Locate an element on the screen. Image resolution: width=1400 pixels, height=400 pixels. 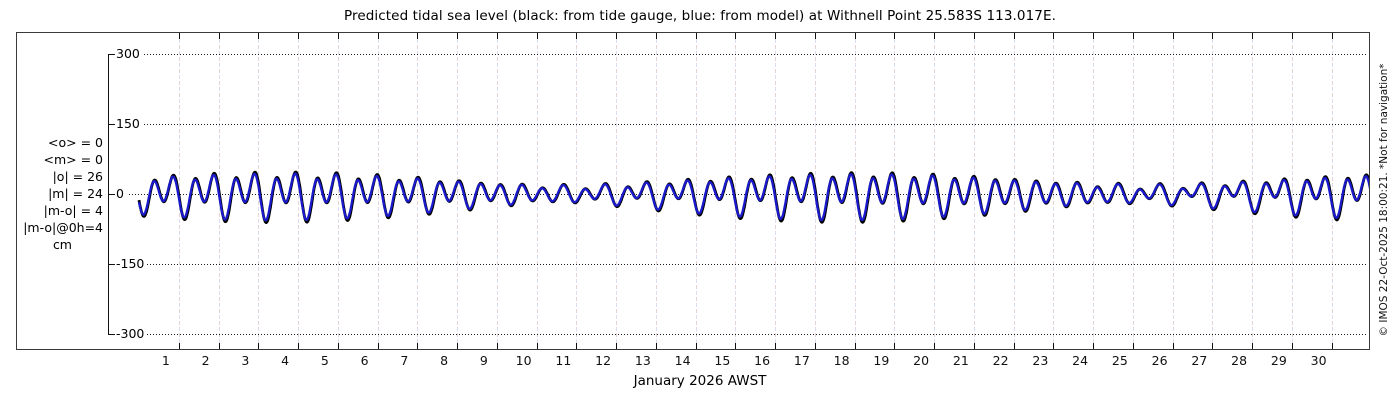
day-label: 25 is located at coordinates (1119, 360).